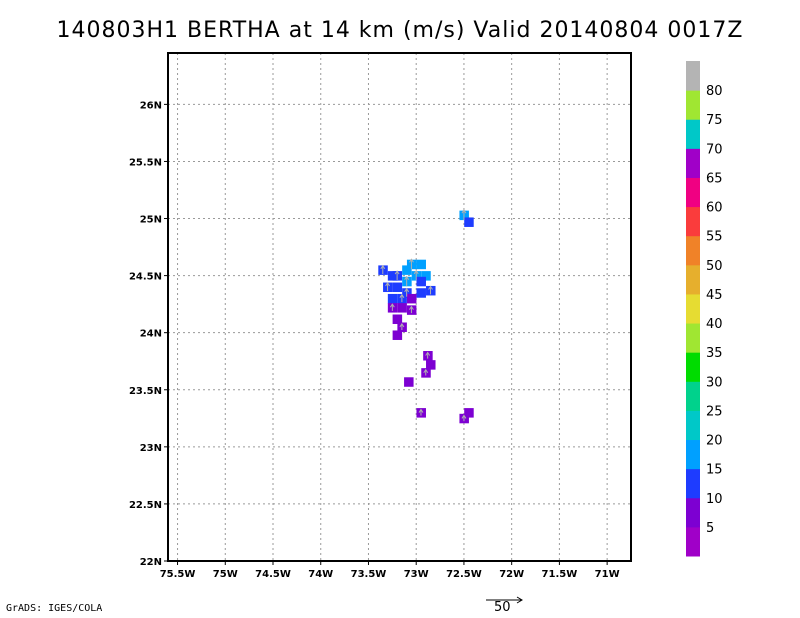 The height and width of the screenshot is (618, 800). I want to click on x-tick-label: 74W, so click(320, 574).